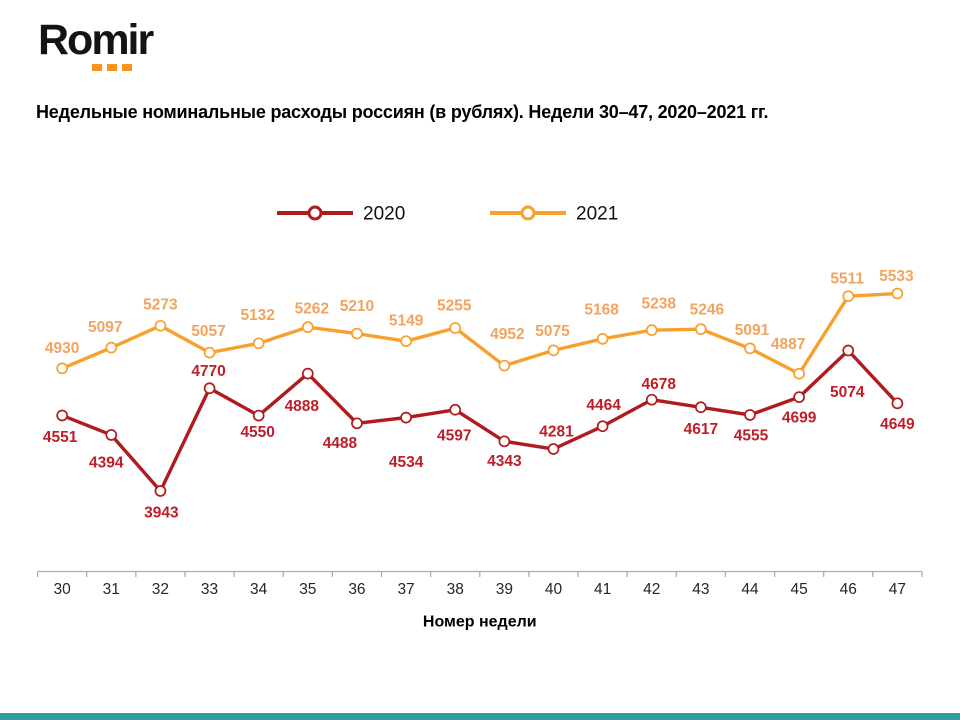 This screenshot has width=960, height=720. I want to click on legend-item-2020: 2020, so click(341, 214).